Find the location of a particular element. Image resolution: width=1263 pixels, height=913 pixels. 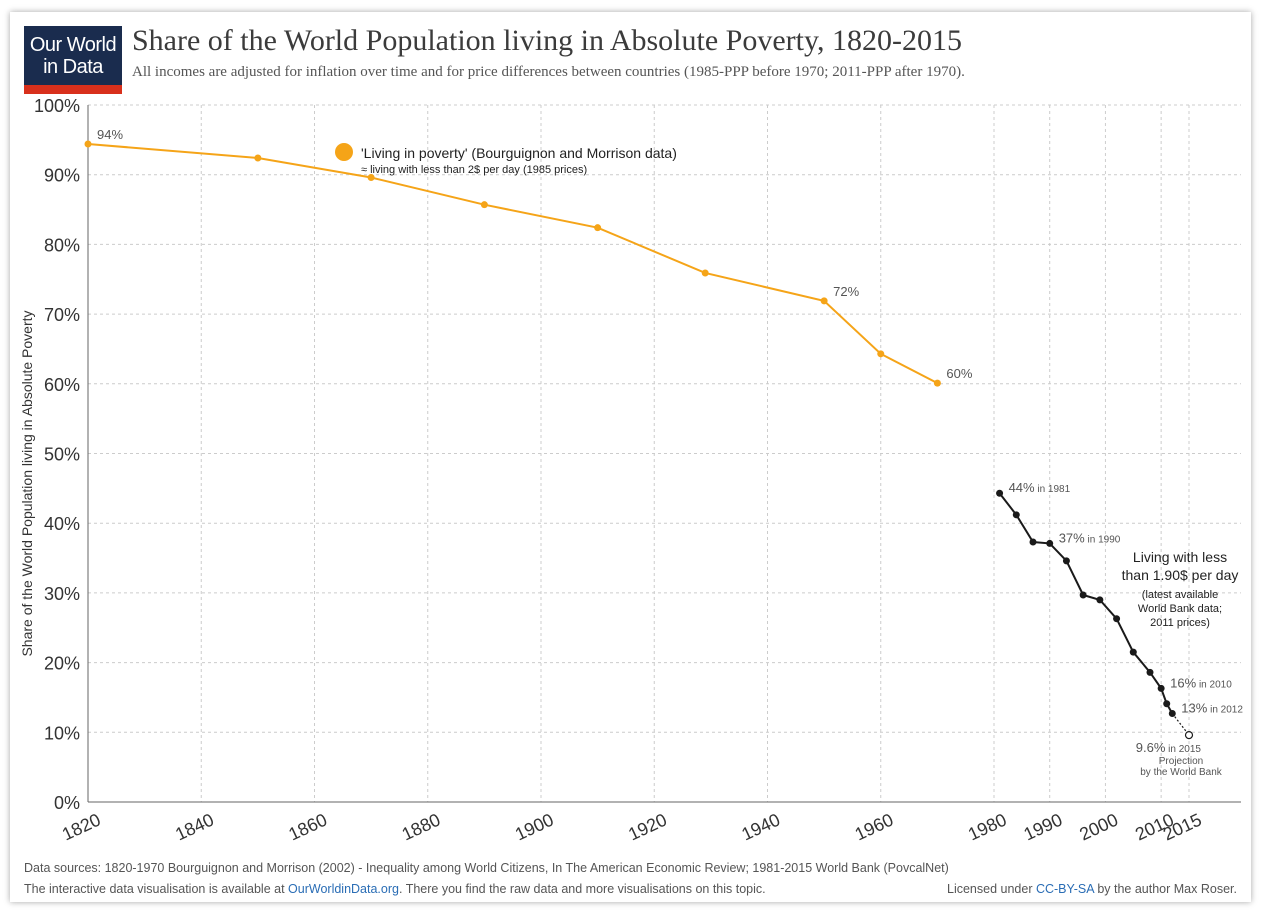

x-tick-label: 1980 is located at coordinates (987, 826).